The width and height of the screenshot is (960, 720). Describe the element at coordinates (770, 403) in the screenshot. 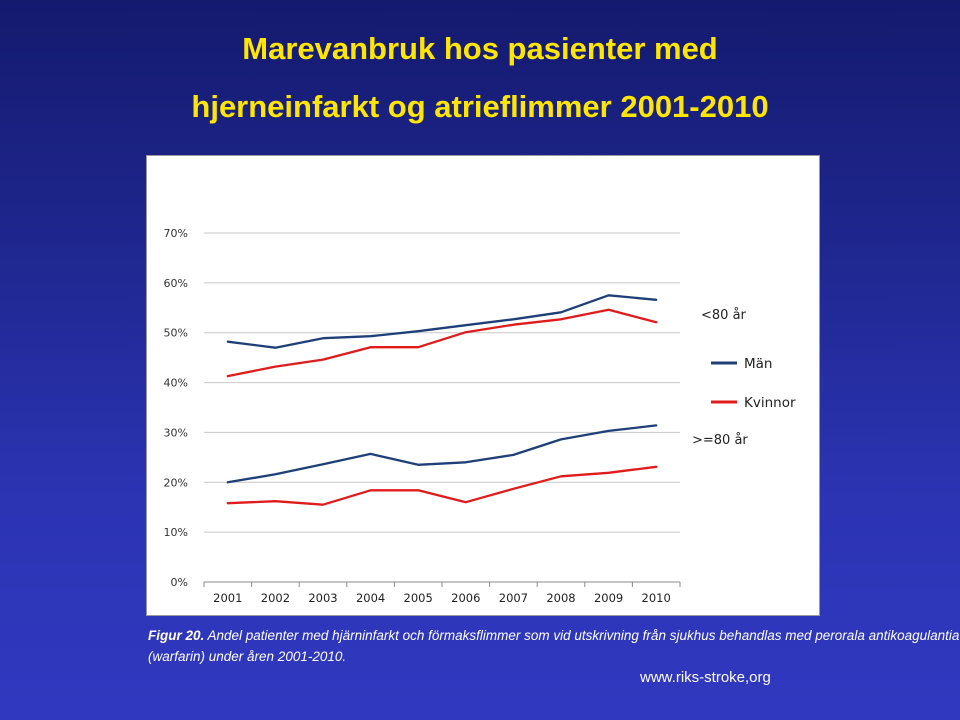

I see `legend-label: Kvinnor` at that location.